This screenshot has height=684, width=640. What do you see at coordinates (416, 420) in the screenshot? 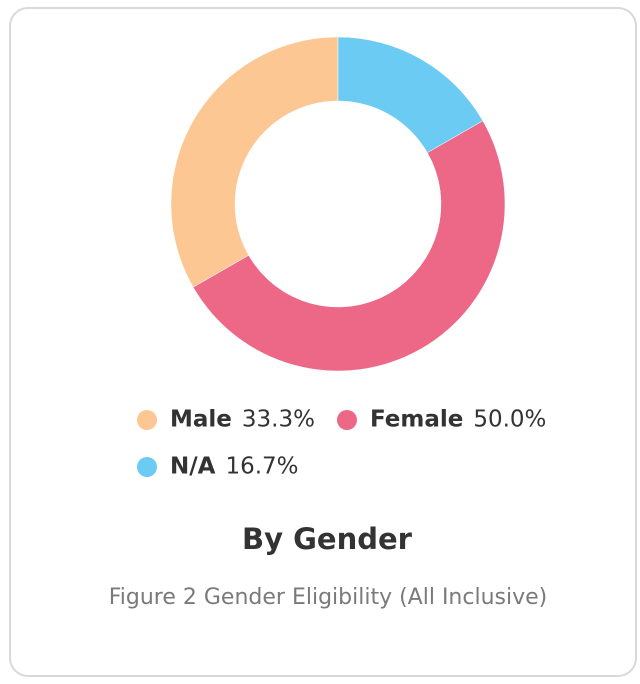
I see `legend-label: Female` at bounding box center [416, 420].